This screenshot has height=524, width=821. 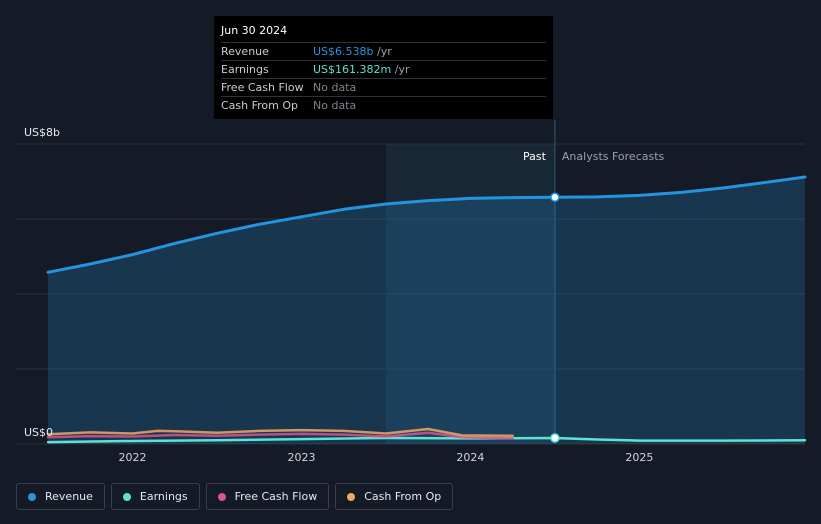 I want to click on highlight-points, so click(x=555, y=317).